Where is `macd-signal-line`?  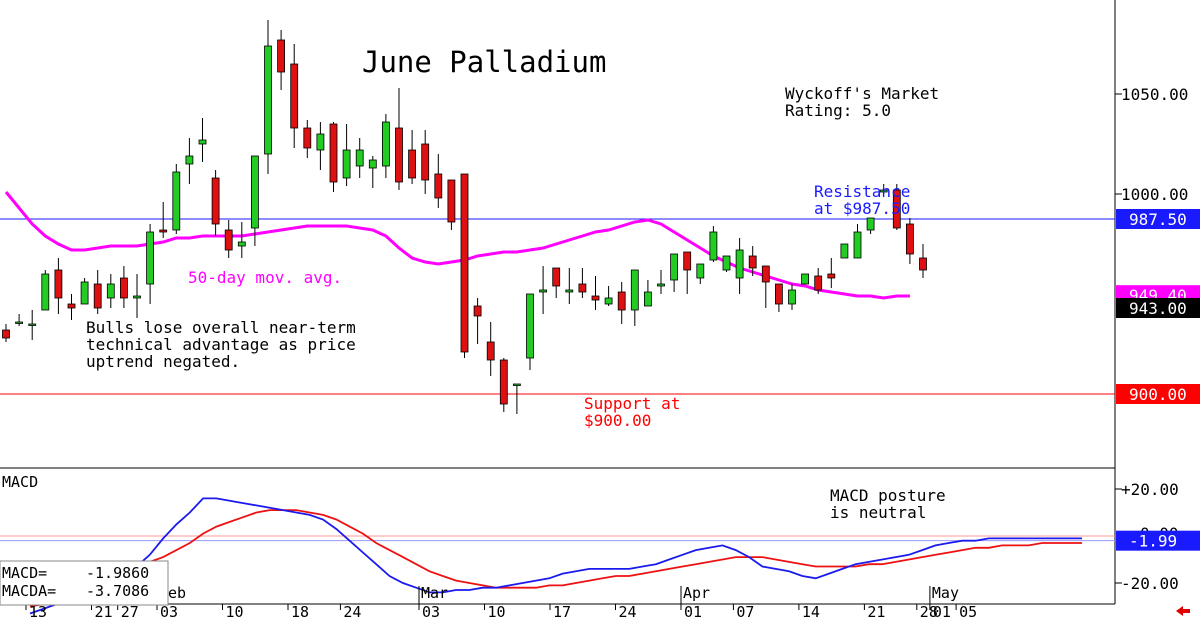
macd-signal-line is located at coordinates (555, 558).